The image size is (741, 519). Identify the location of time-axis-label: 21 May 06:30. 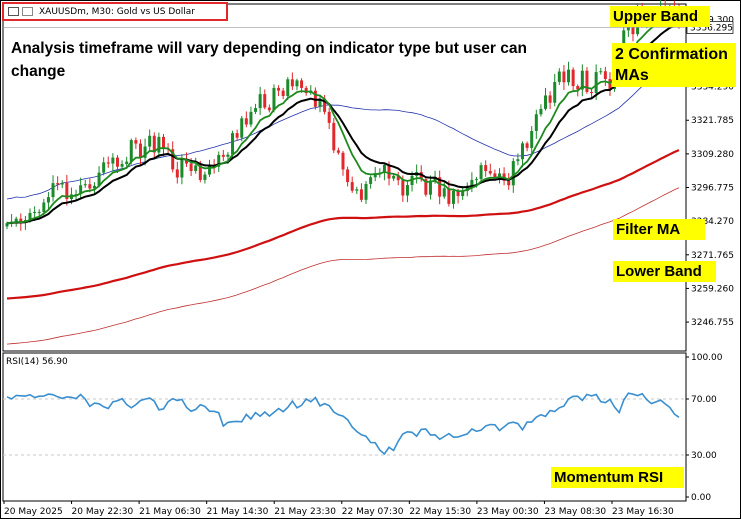
(170, 512).